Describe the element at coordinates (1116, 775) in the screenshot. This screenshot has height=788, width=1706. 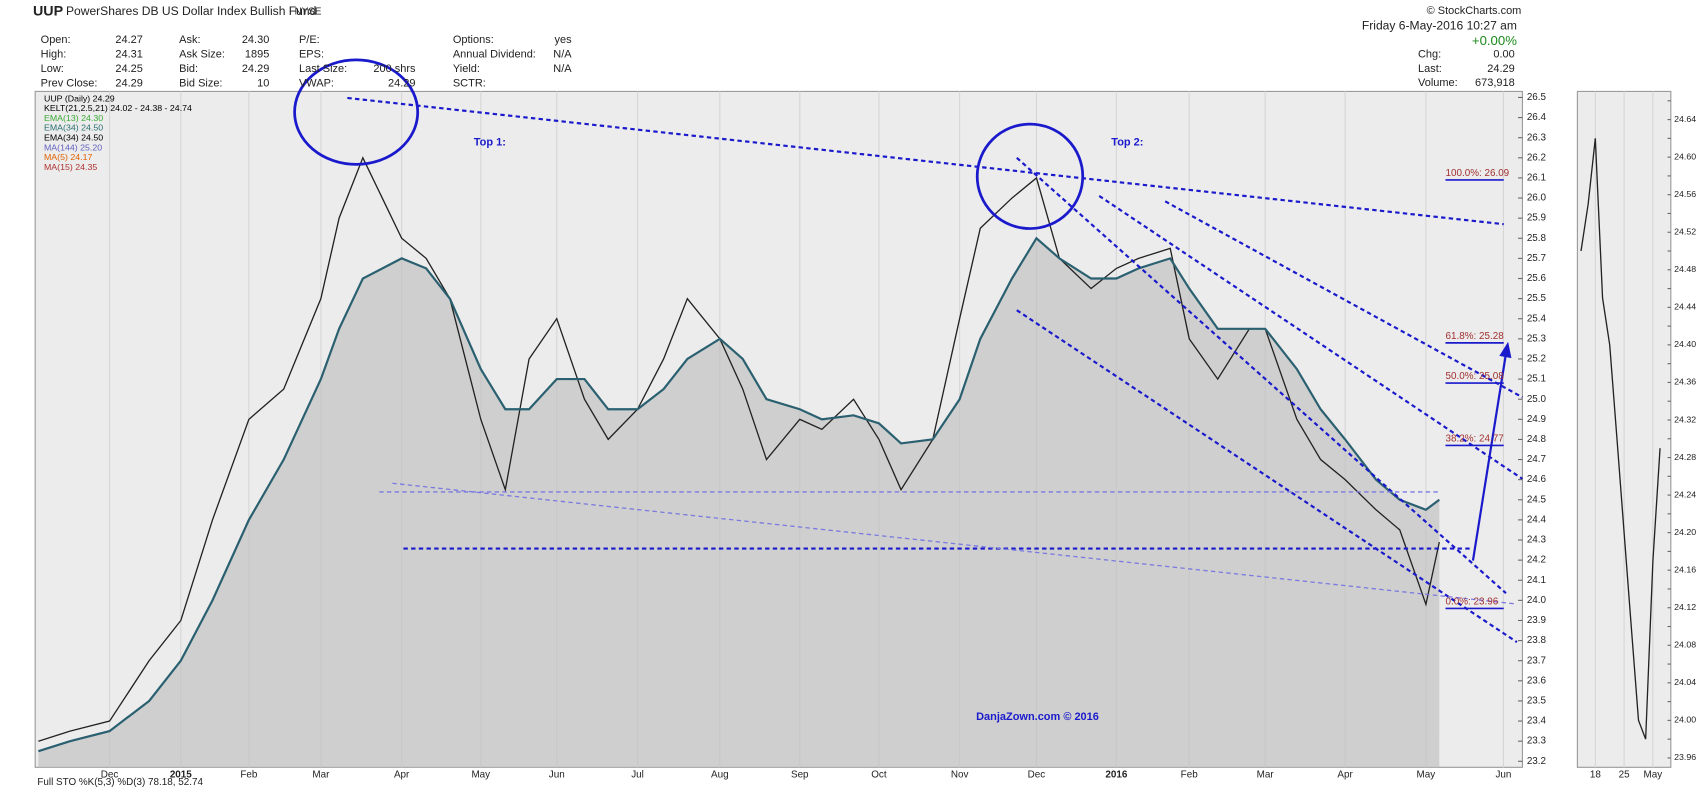
I see `x-tick-label: 2016` at that location.